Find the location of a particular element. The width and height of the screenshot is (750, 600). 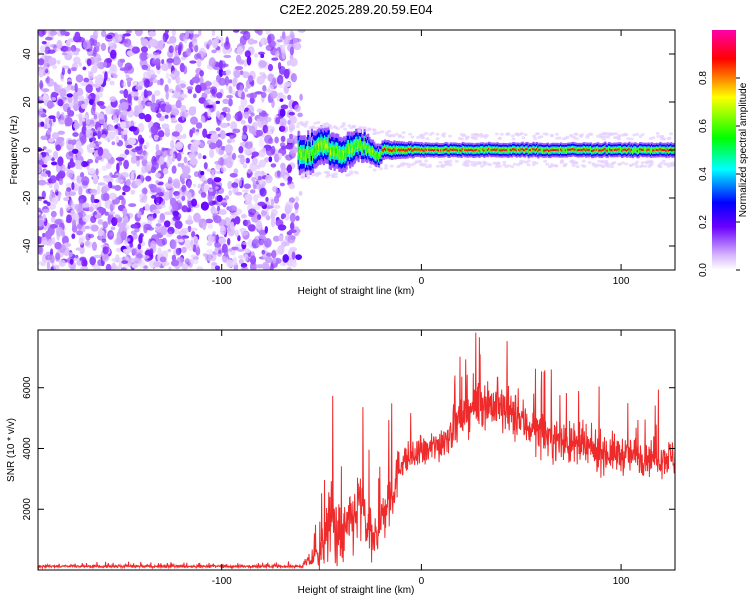

spectrogram-y-label: Frequency (Hz) is located at coordinates (14, 150).